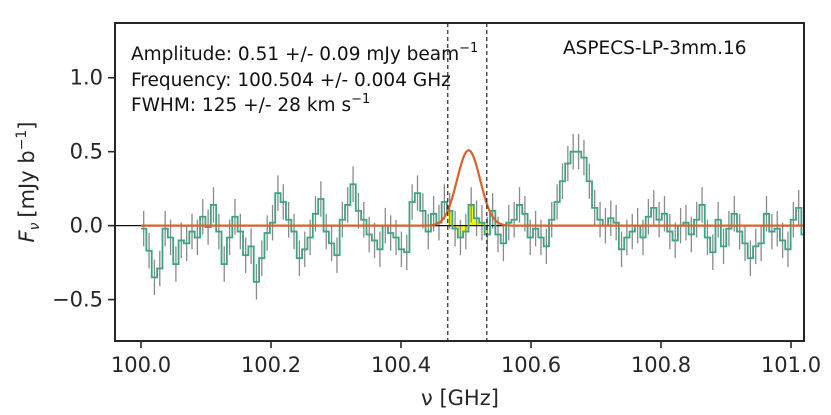  Describe the element at coordinates (661, 365) in the screenshot. I see `x-tick-label: 100.8` at that location.